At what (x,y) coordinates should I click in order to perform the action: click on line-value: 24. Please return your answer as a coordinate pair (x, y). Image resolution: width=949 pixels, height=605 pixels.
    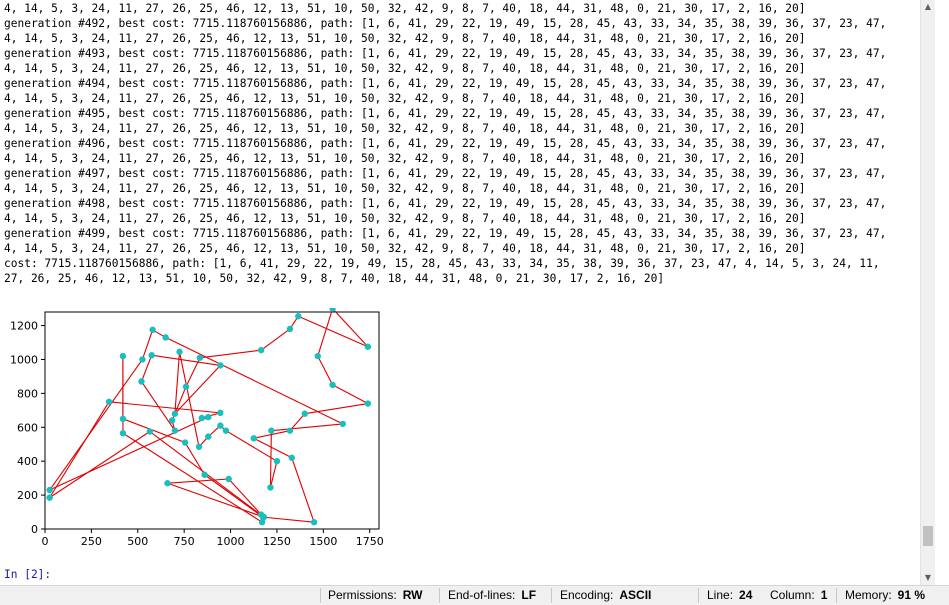
    Looking at the image, I should click on (746, 595).